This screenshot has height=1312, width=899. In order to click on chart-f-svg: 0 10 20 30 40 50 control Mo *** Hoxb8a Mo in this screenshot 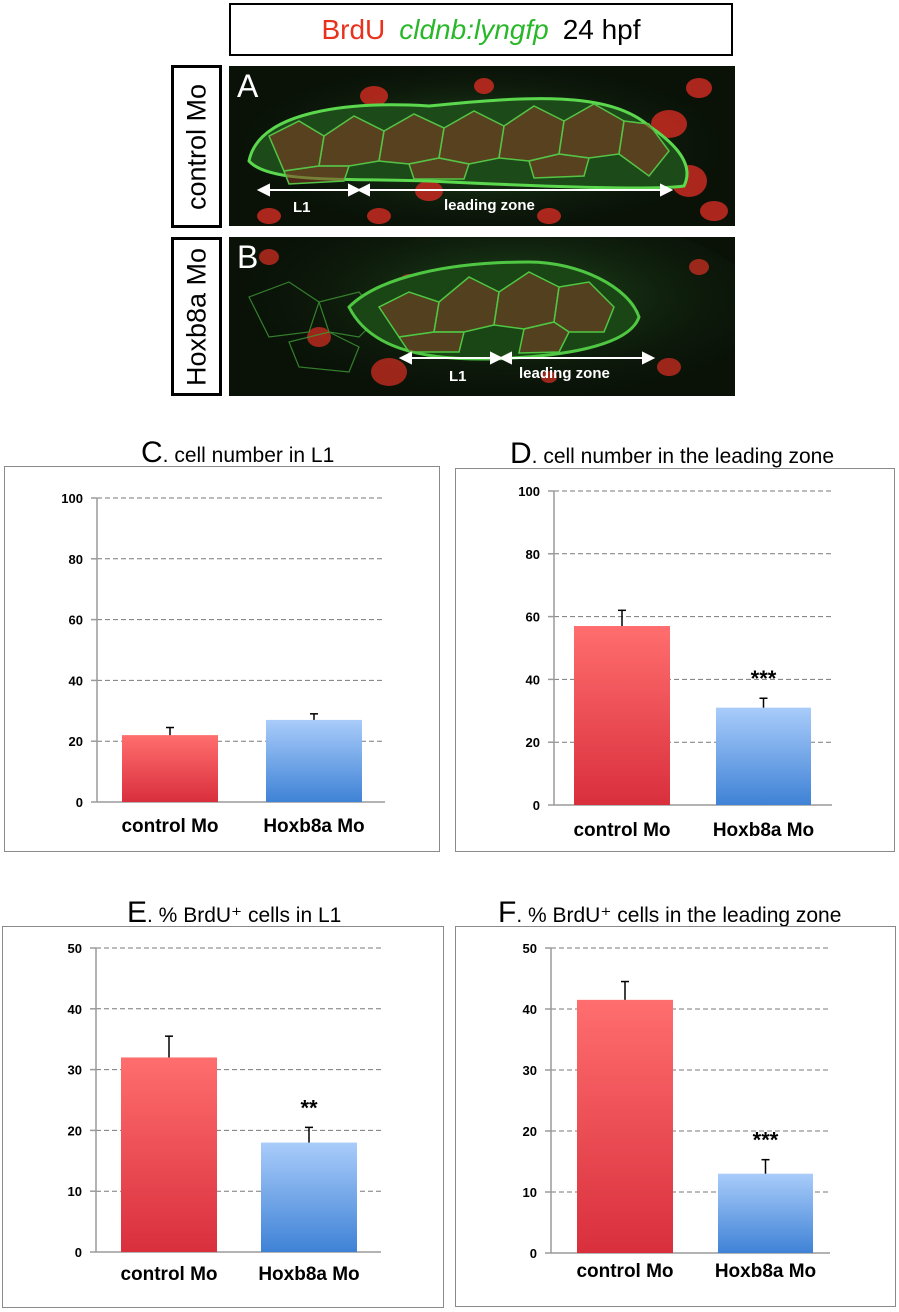, I will do `click(676, 1111)`.